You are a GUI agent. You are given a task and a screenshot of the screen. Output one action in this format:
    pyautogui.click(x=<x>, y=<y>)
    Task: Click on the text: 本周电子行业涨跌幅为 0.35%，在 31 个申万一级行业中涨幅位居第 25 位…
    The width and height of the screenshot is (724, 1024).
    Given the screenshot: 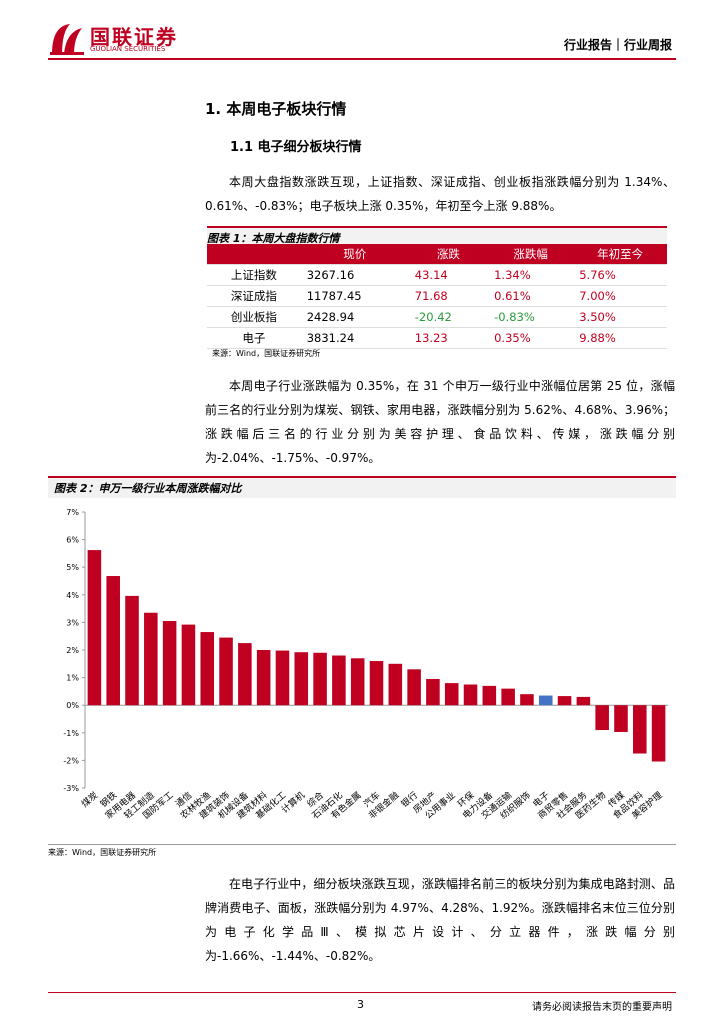 What is the action you would take?
    pyautogui.click(x=440, y=422)
    